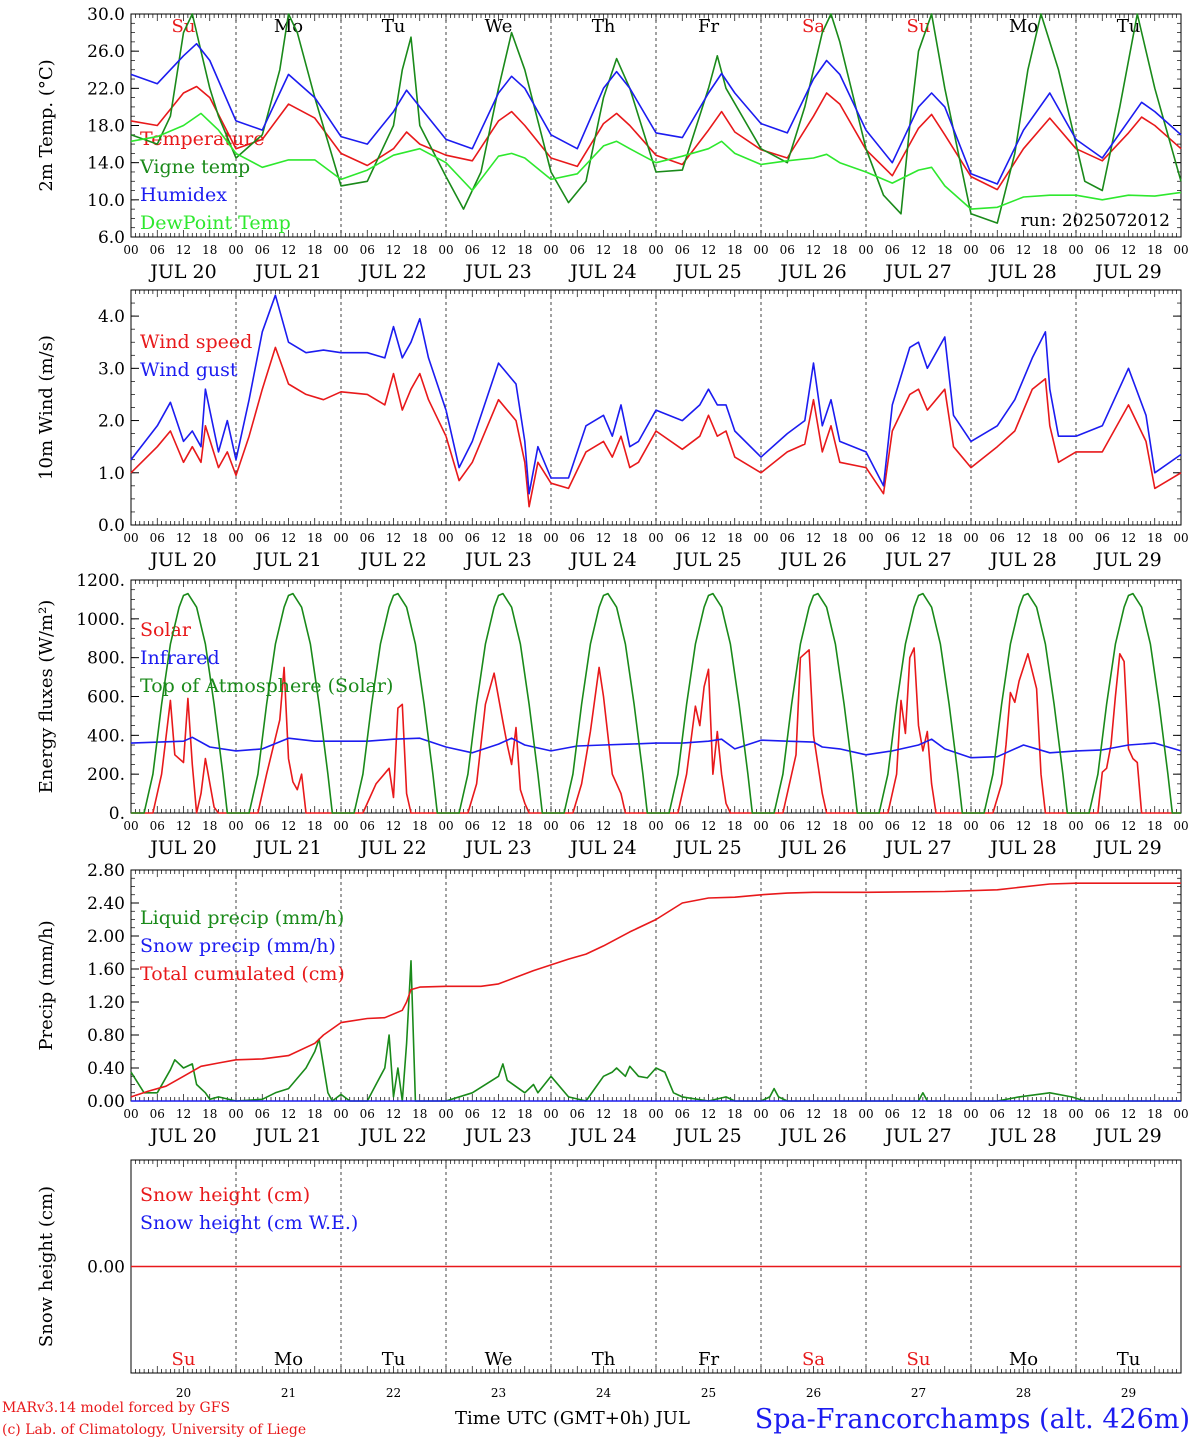  What do you see at coordinates (497, 848) in the screenshot?
I see `date-label: JUL 23` at bounding box center [497, 848].